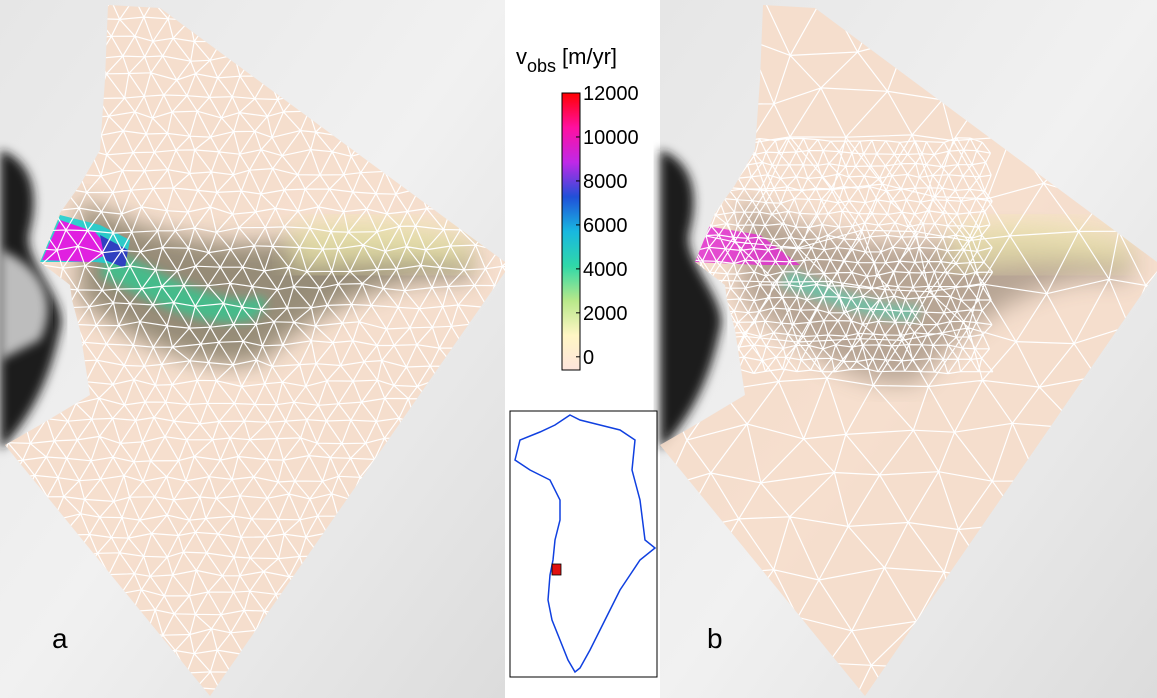 The height and width of the screenshot is (698, 1157). I want to click on colorbar-bar, so click(571, 231).